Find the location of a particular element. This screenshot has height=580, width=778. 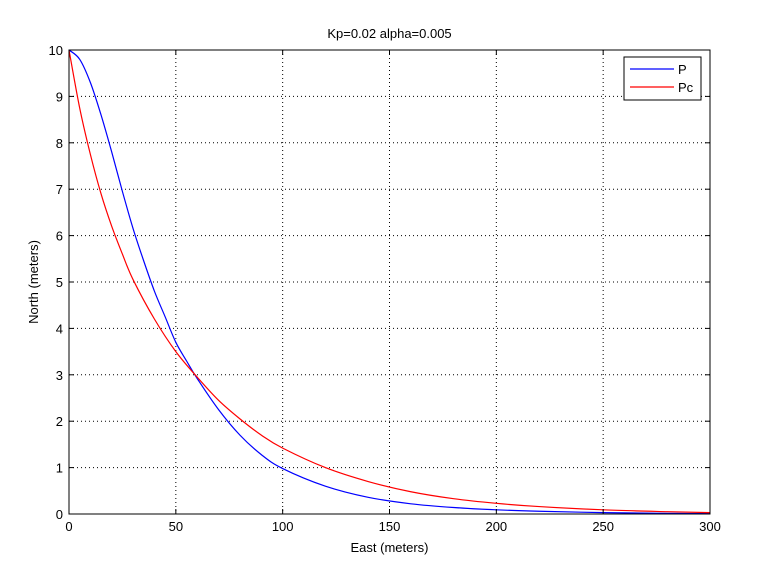

x-tick-label: 150 is located at coordinates (390, 526).